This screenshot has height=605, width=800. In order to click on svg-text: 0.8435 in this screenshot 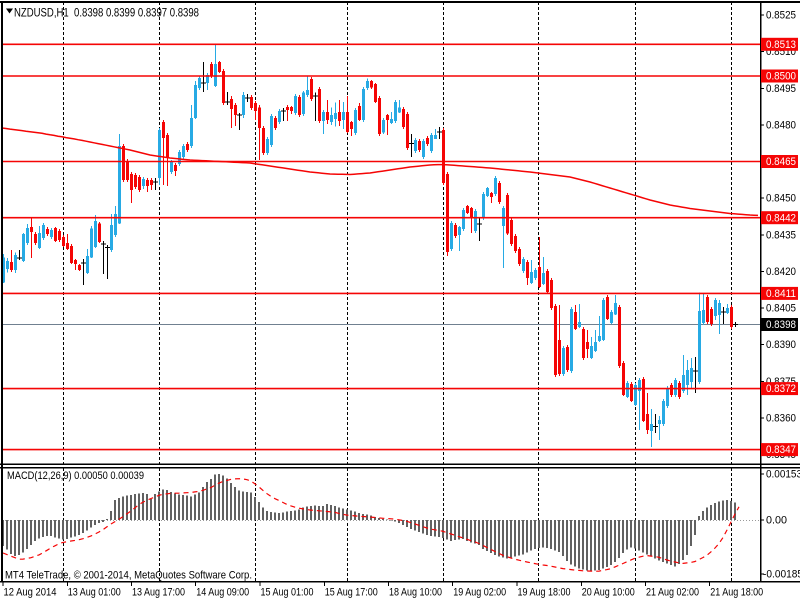, I will do `click(781, 235)`.